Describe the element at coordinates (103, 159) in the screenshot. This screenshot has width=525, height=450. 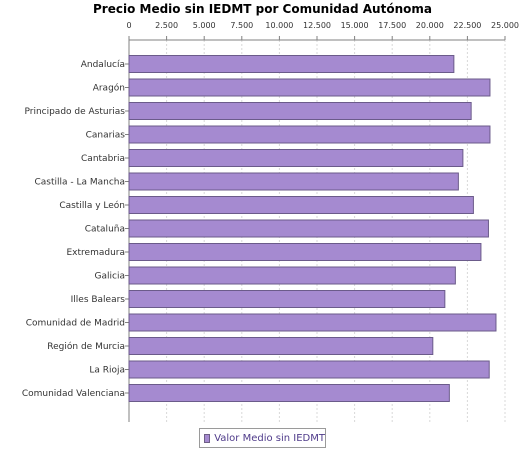
I see `category-label: Cantabria` at that location.